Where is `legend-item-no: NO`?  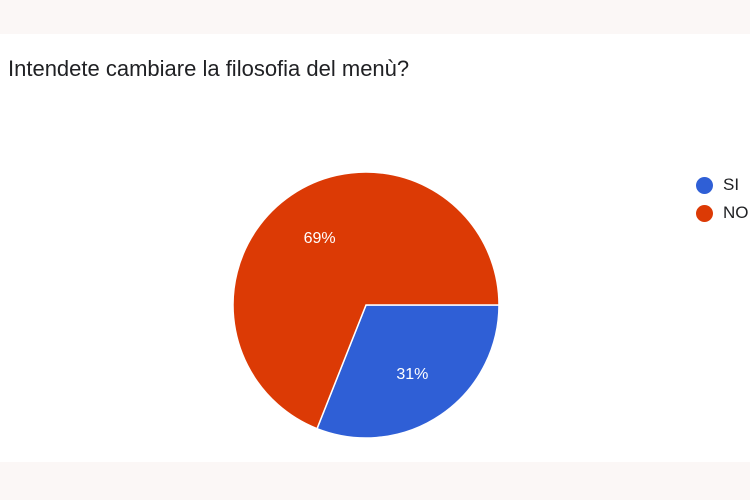 legend-item-no: NO is located at coordinates (722, 213).